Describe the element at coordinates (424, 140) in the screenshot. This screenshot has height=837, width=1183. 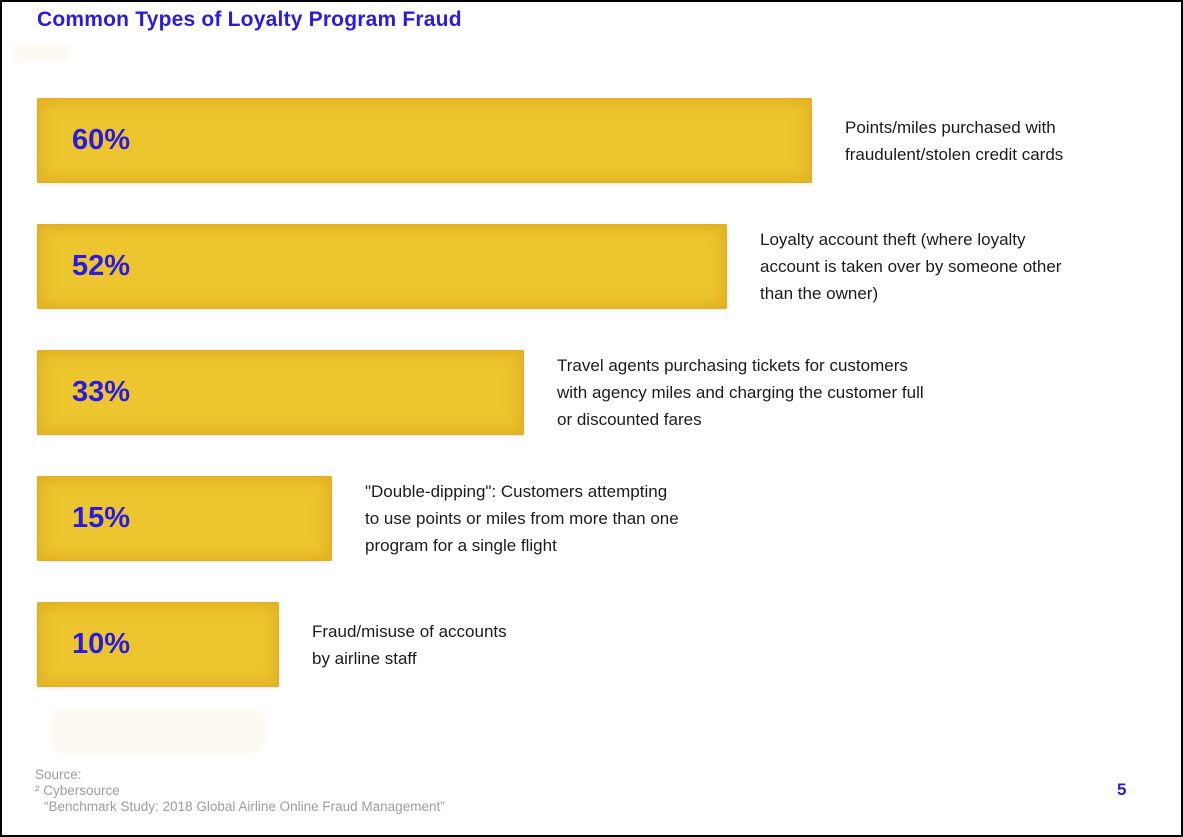
I see `fraud-bar: 60%` at that location.